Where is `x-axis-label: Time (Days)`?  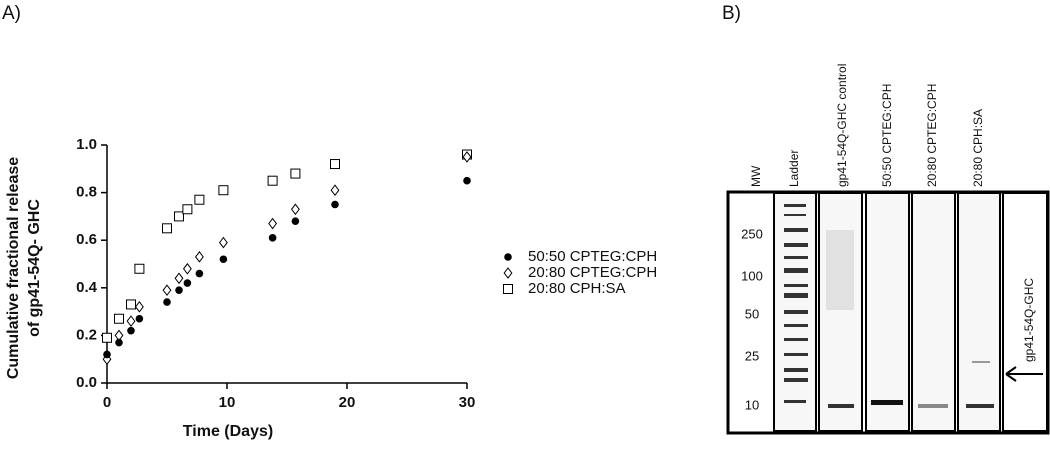 x-axis-label: Time (Days) is located at coordinates (228, 431).